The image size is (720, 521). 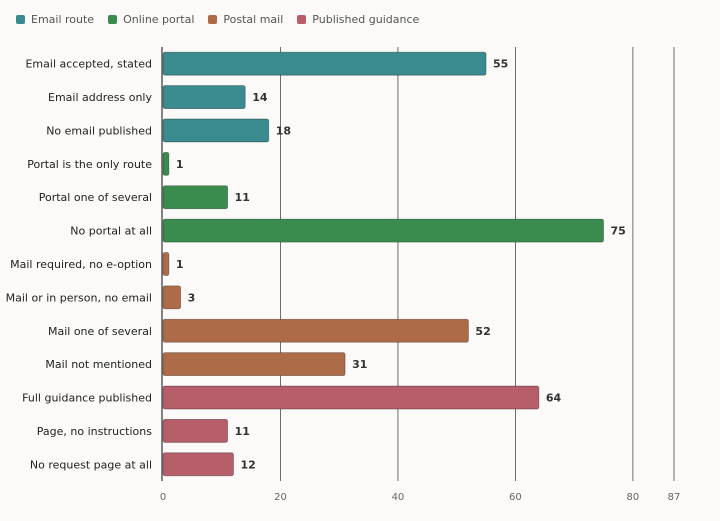 I want to click on value-label: 55, so click(x=500, y=64).